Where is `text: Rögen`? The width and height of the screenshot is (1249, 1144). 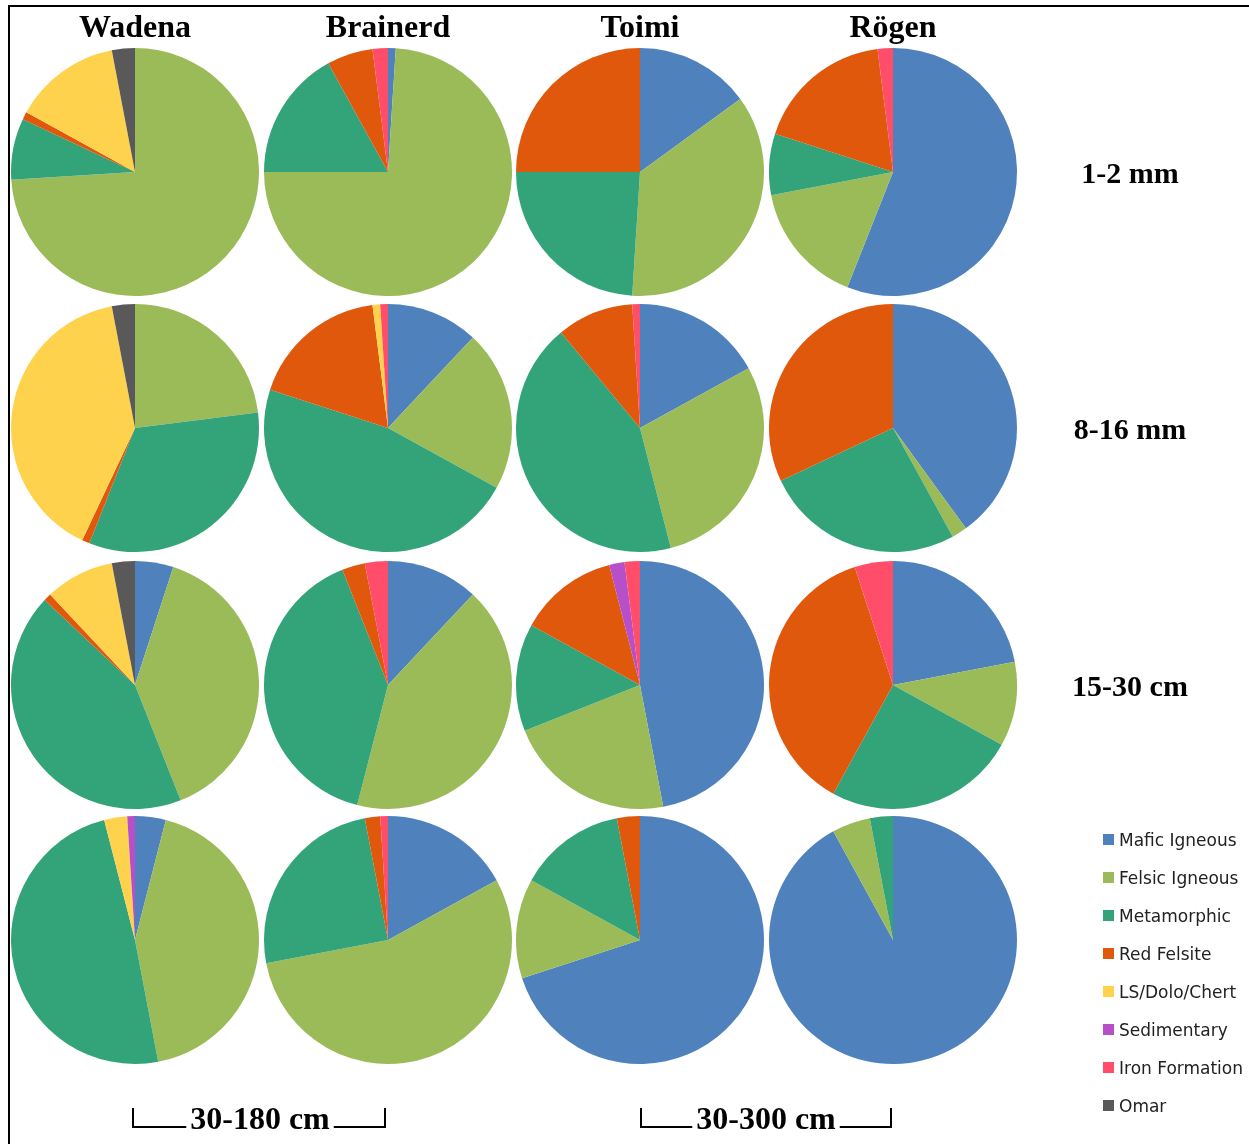 text: Rögen is located at coordinates (893, 26).